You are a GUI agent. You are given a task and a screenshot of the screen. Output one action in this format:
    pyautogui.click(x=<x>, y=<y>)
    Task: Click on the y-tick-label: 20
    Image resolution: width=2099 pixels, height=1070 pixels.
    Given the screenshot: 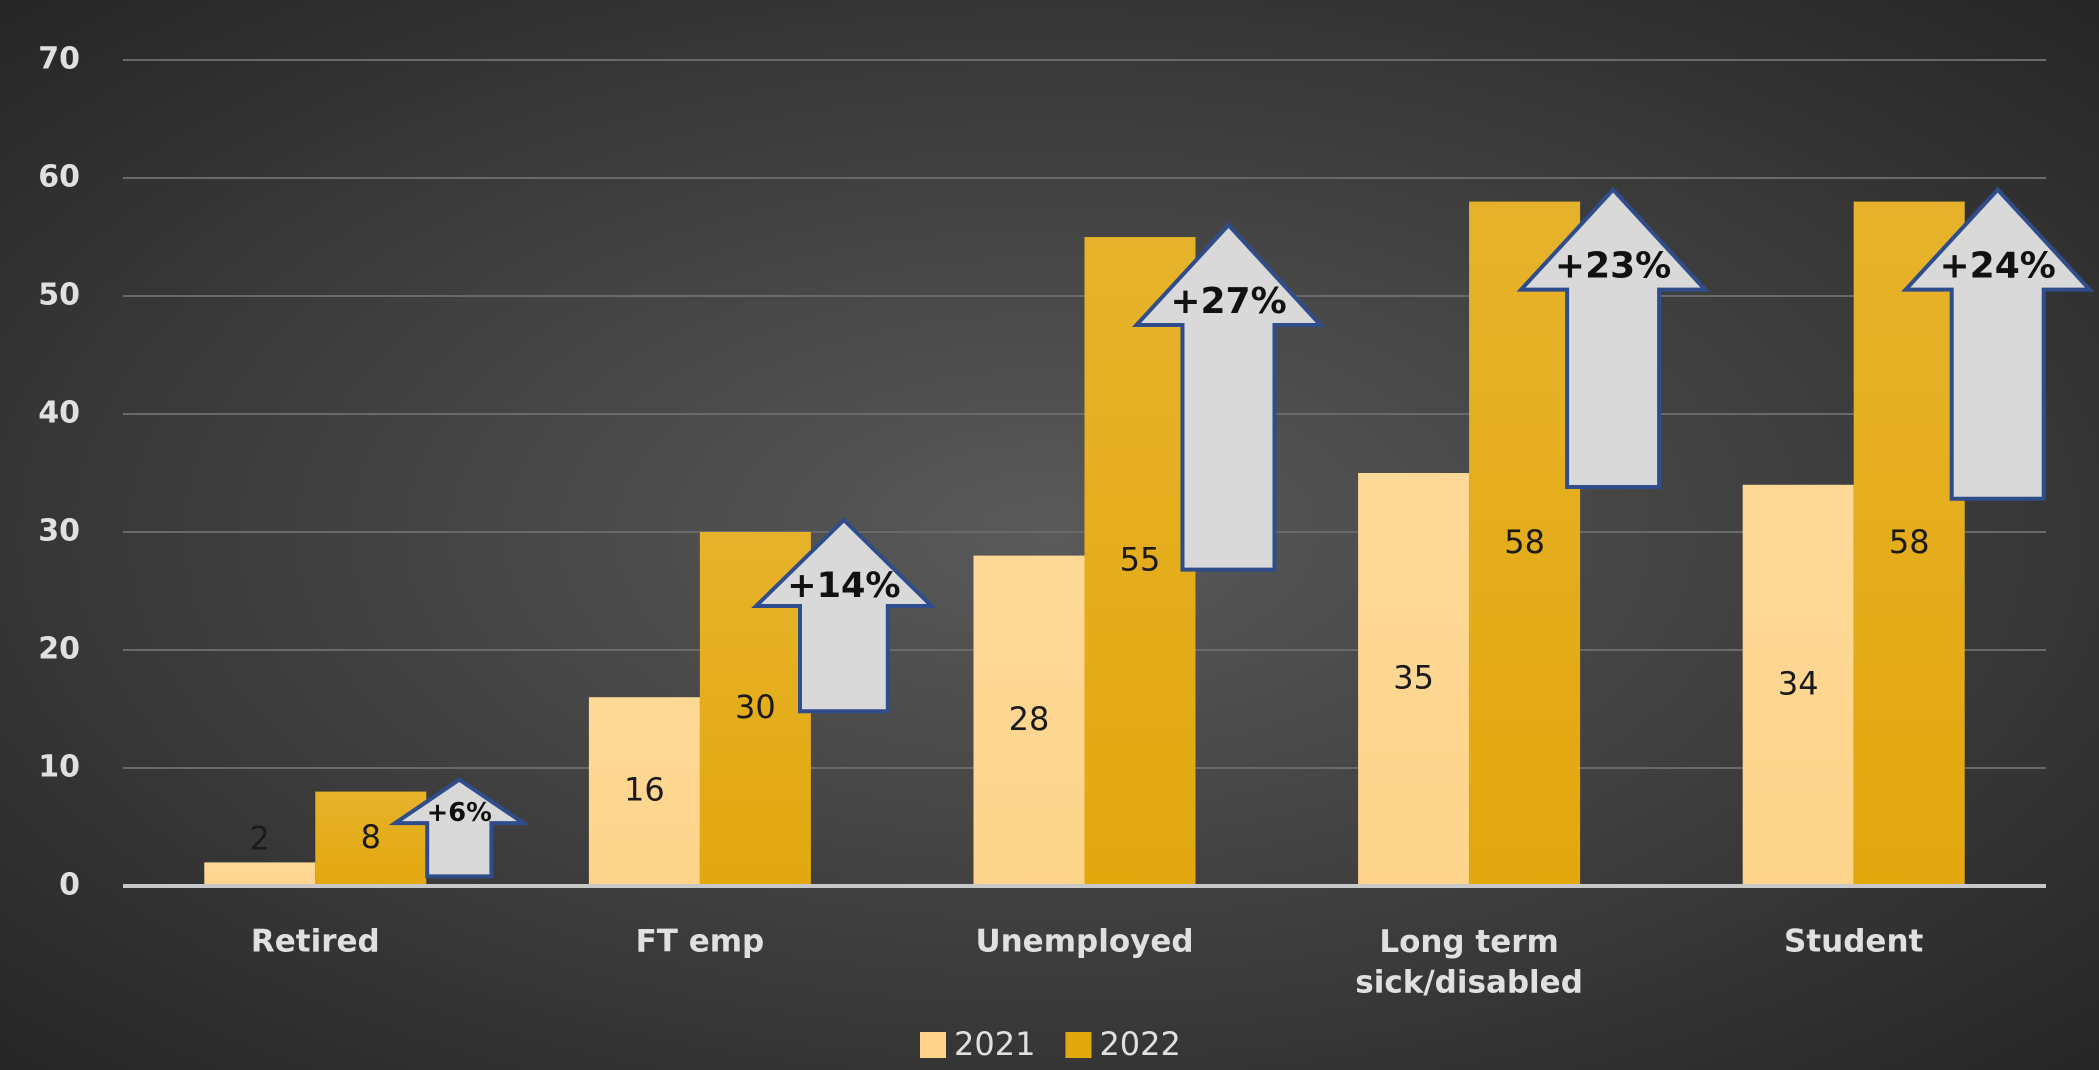 What is the action you would take?
    pyautogui.click(x=59, y=649)
    